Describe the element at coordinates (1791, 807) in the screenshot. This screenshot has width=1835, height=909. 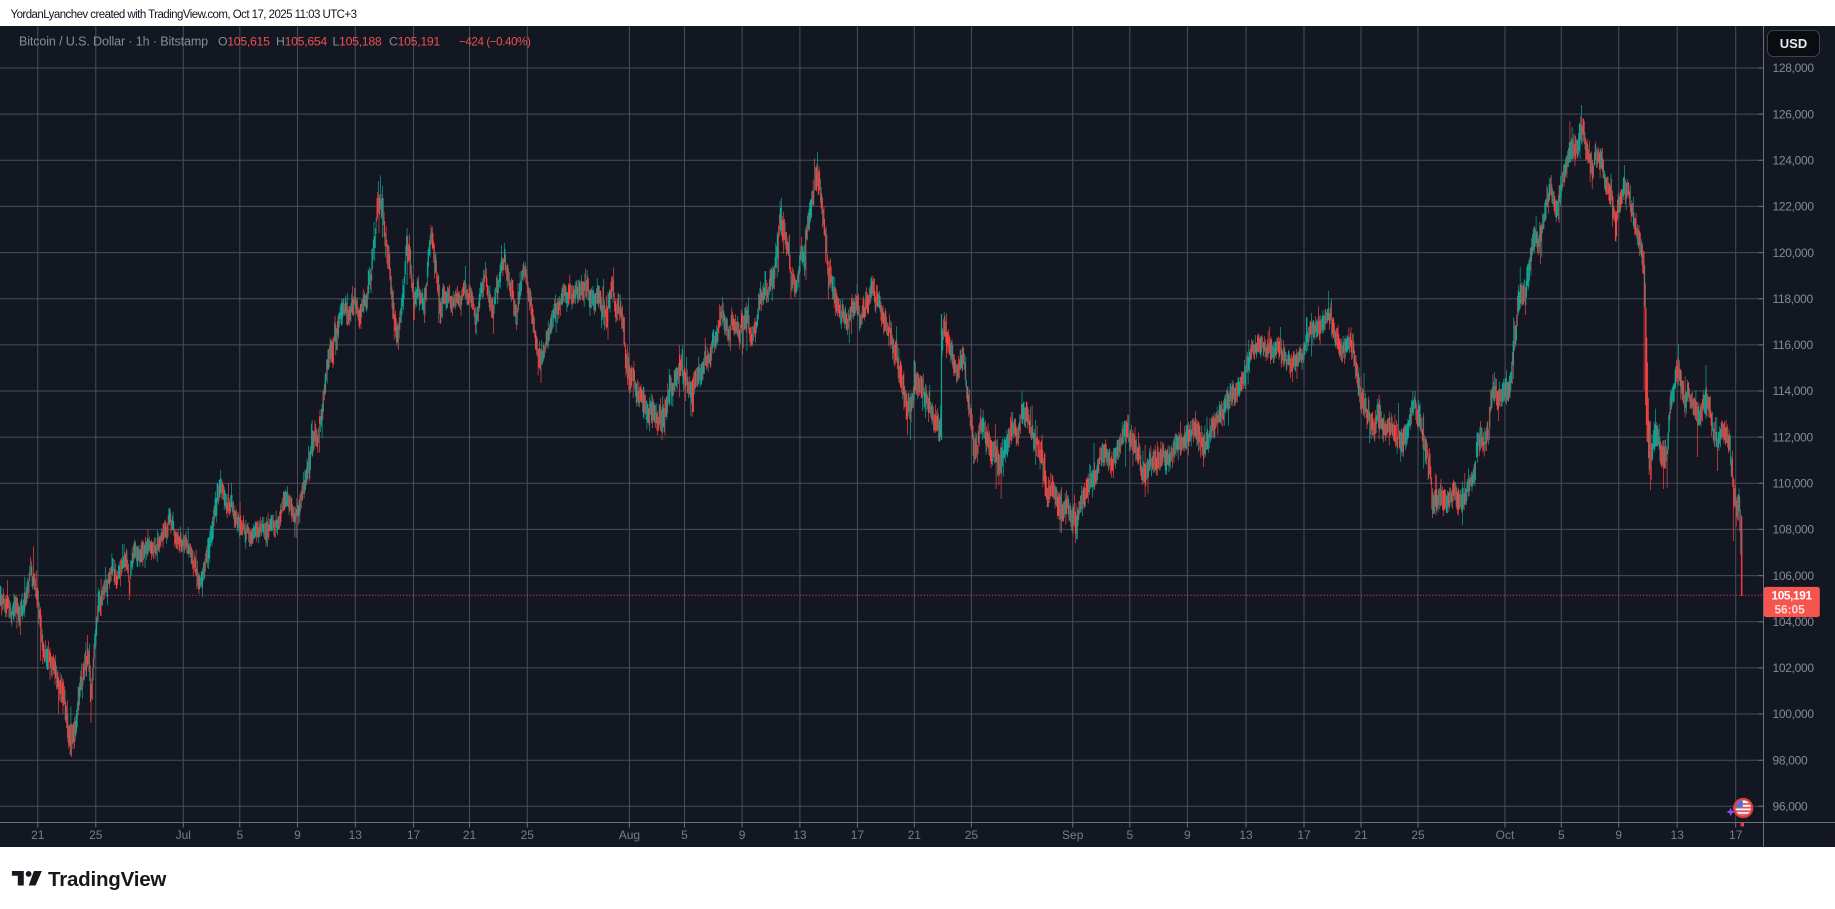
I see `svg-text: 96,000` at that location.